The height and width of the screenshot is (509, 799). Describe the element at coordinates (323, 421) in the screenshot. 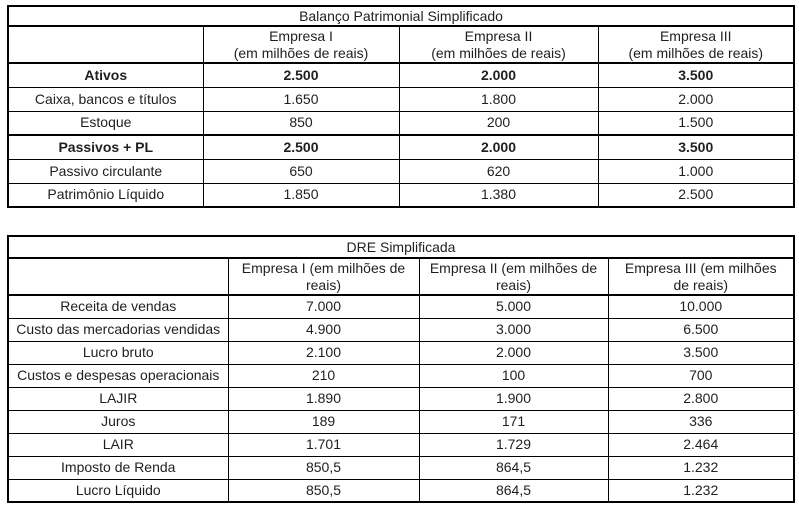

I see `cell-value: 189` at that location.